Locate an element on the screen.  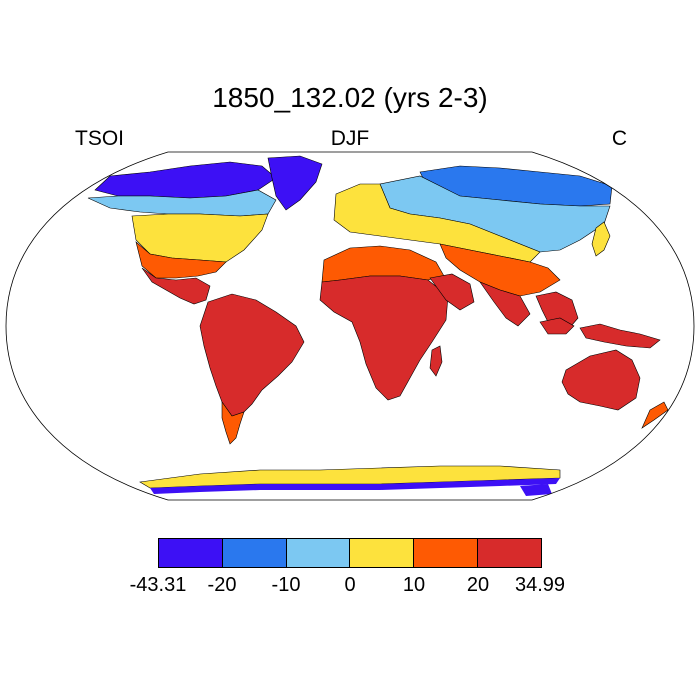
colorbar-tick: 10 is located at coordinates (414, 585).